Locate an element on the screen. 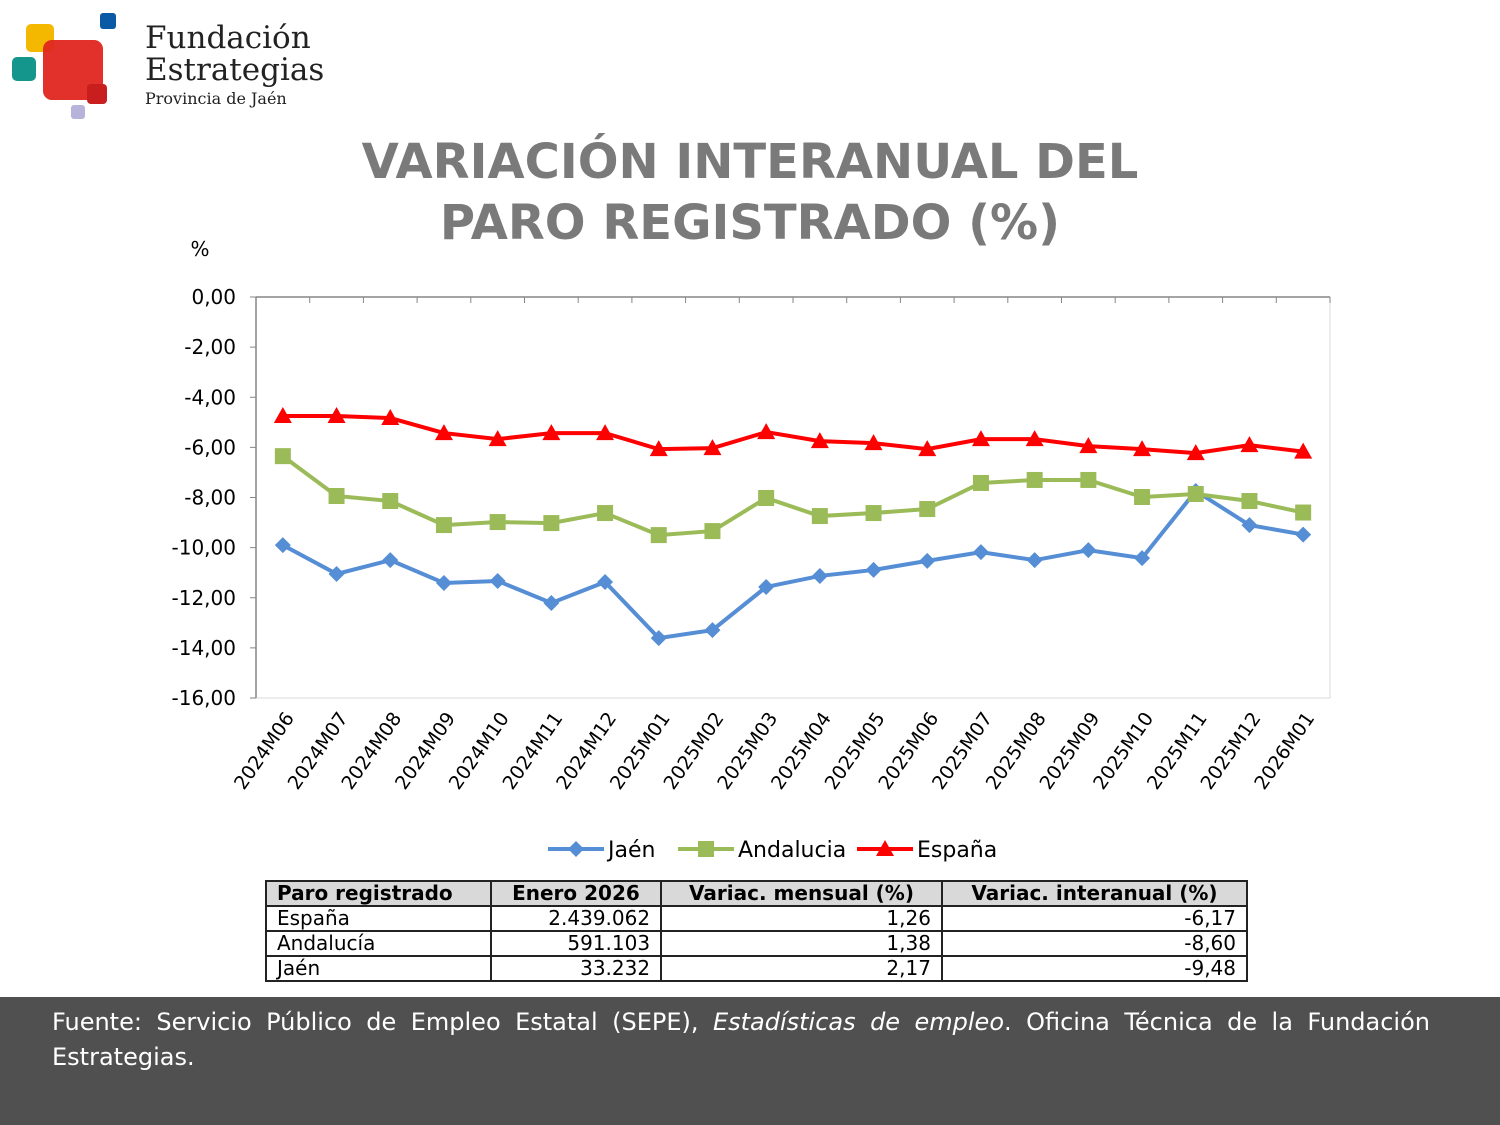  legend-marker-espaa is located at coordinates (885, 848).